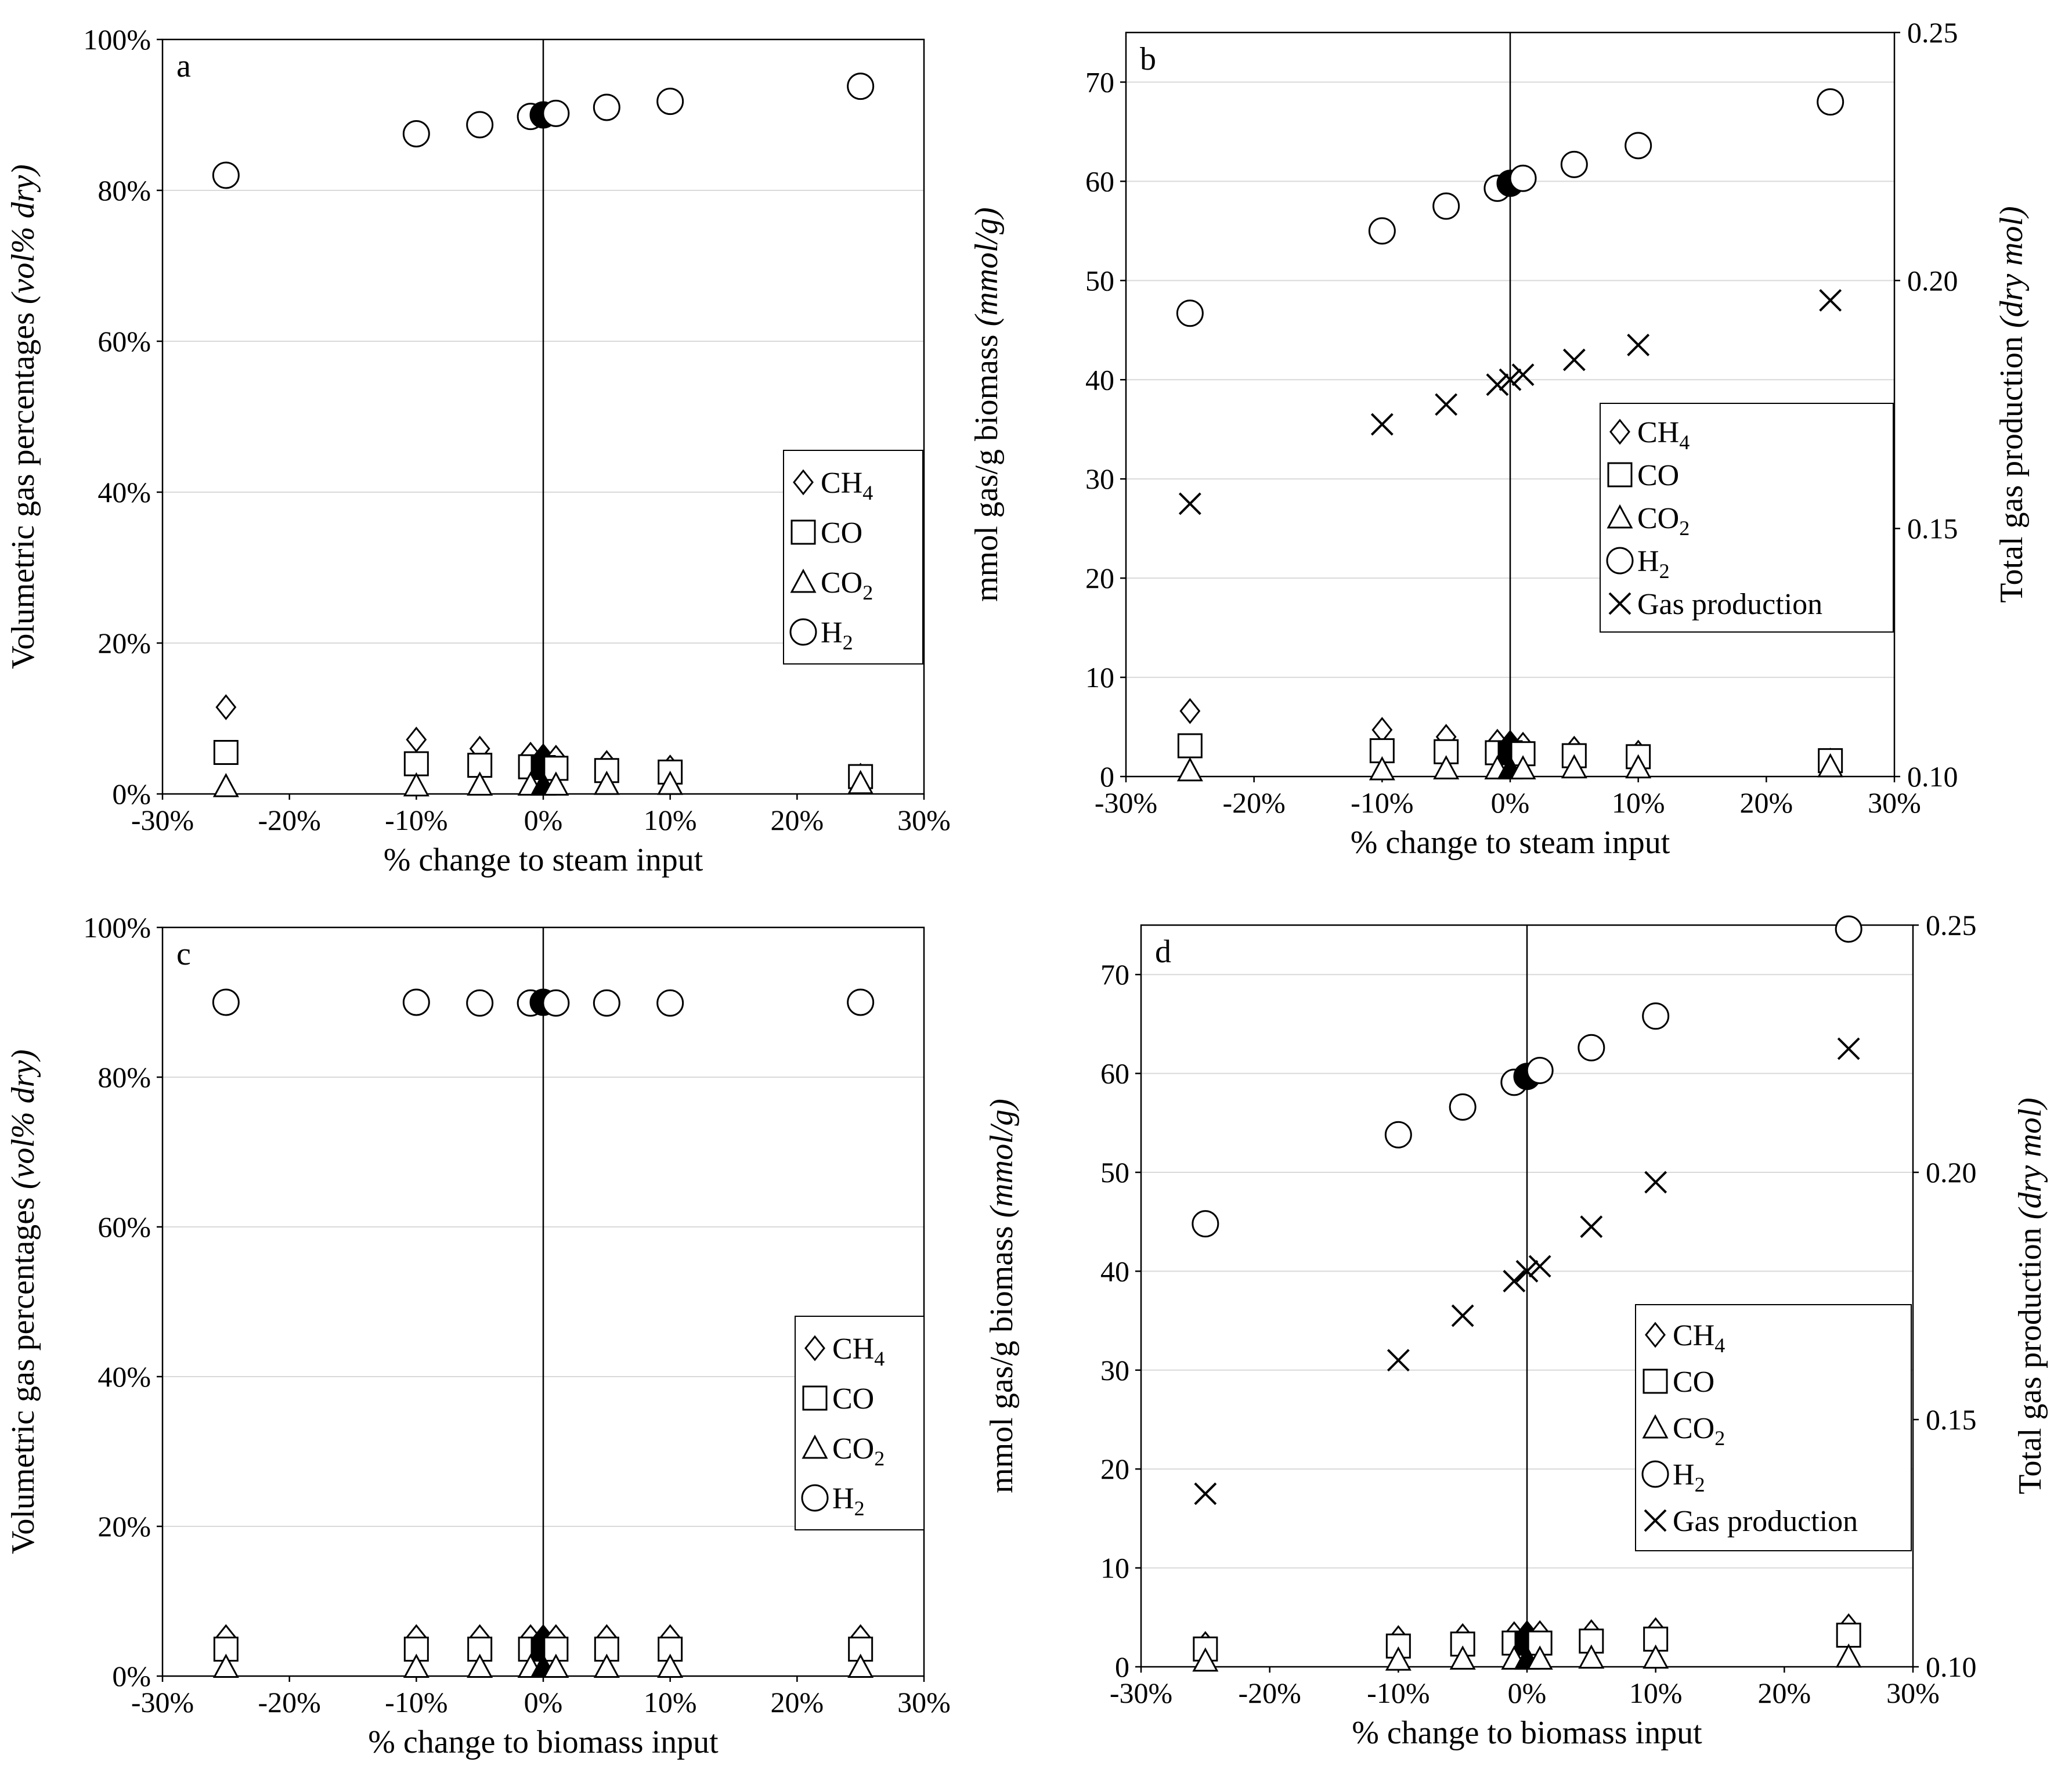 This screenshot has height=1791, width=2072. I want to click on x-axis-title-c: % change to biomass input, so click(544, 1742).